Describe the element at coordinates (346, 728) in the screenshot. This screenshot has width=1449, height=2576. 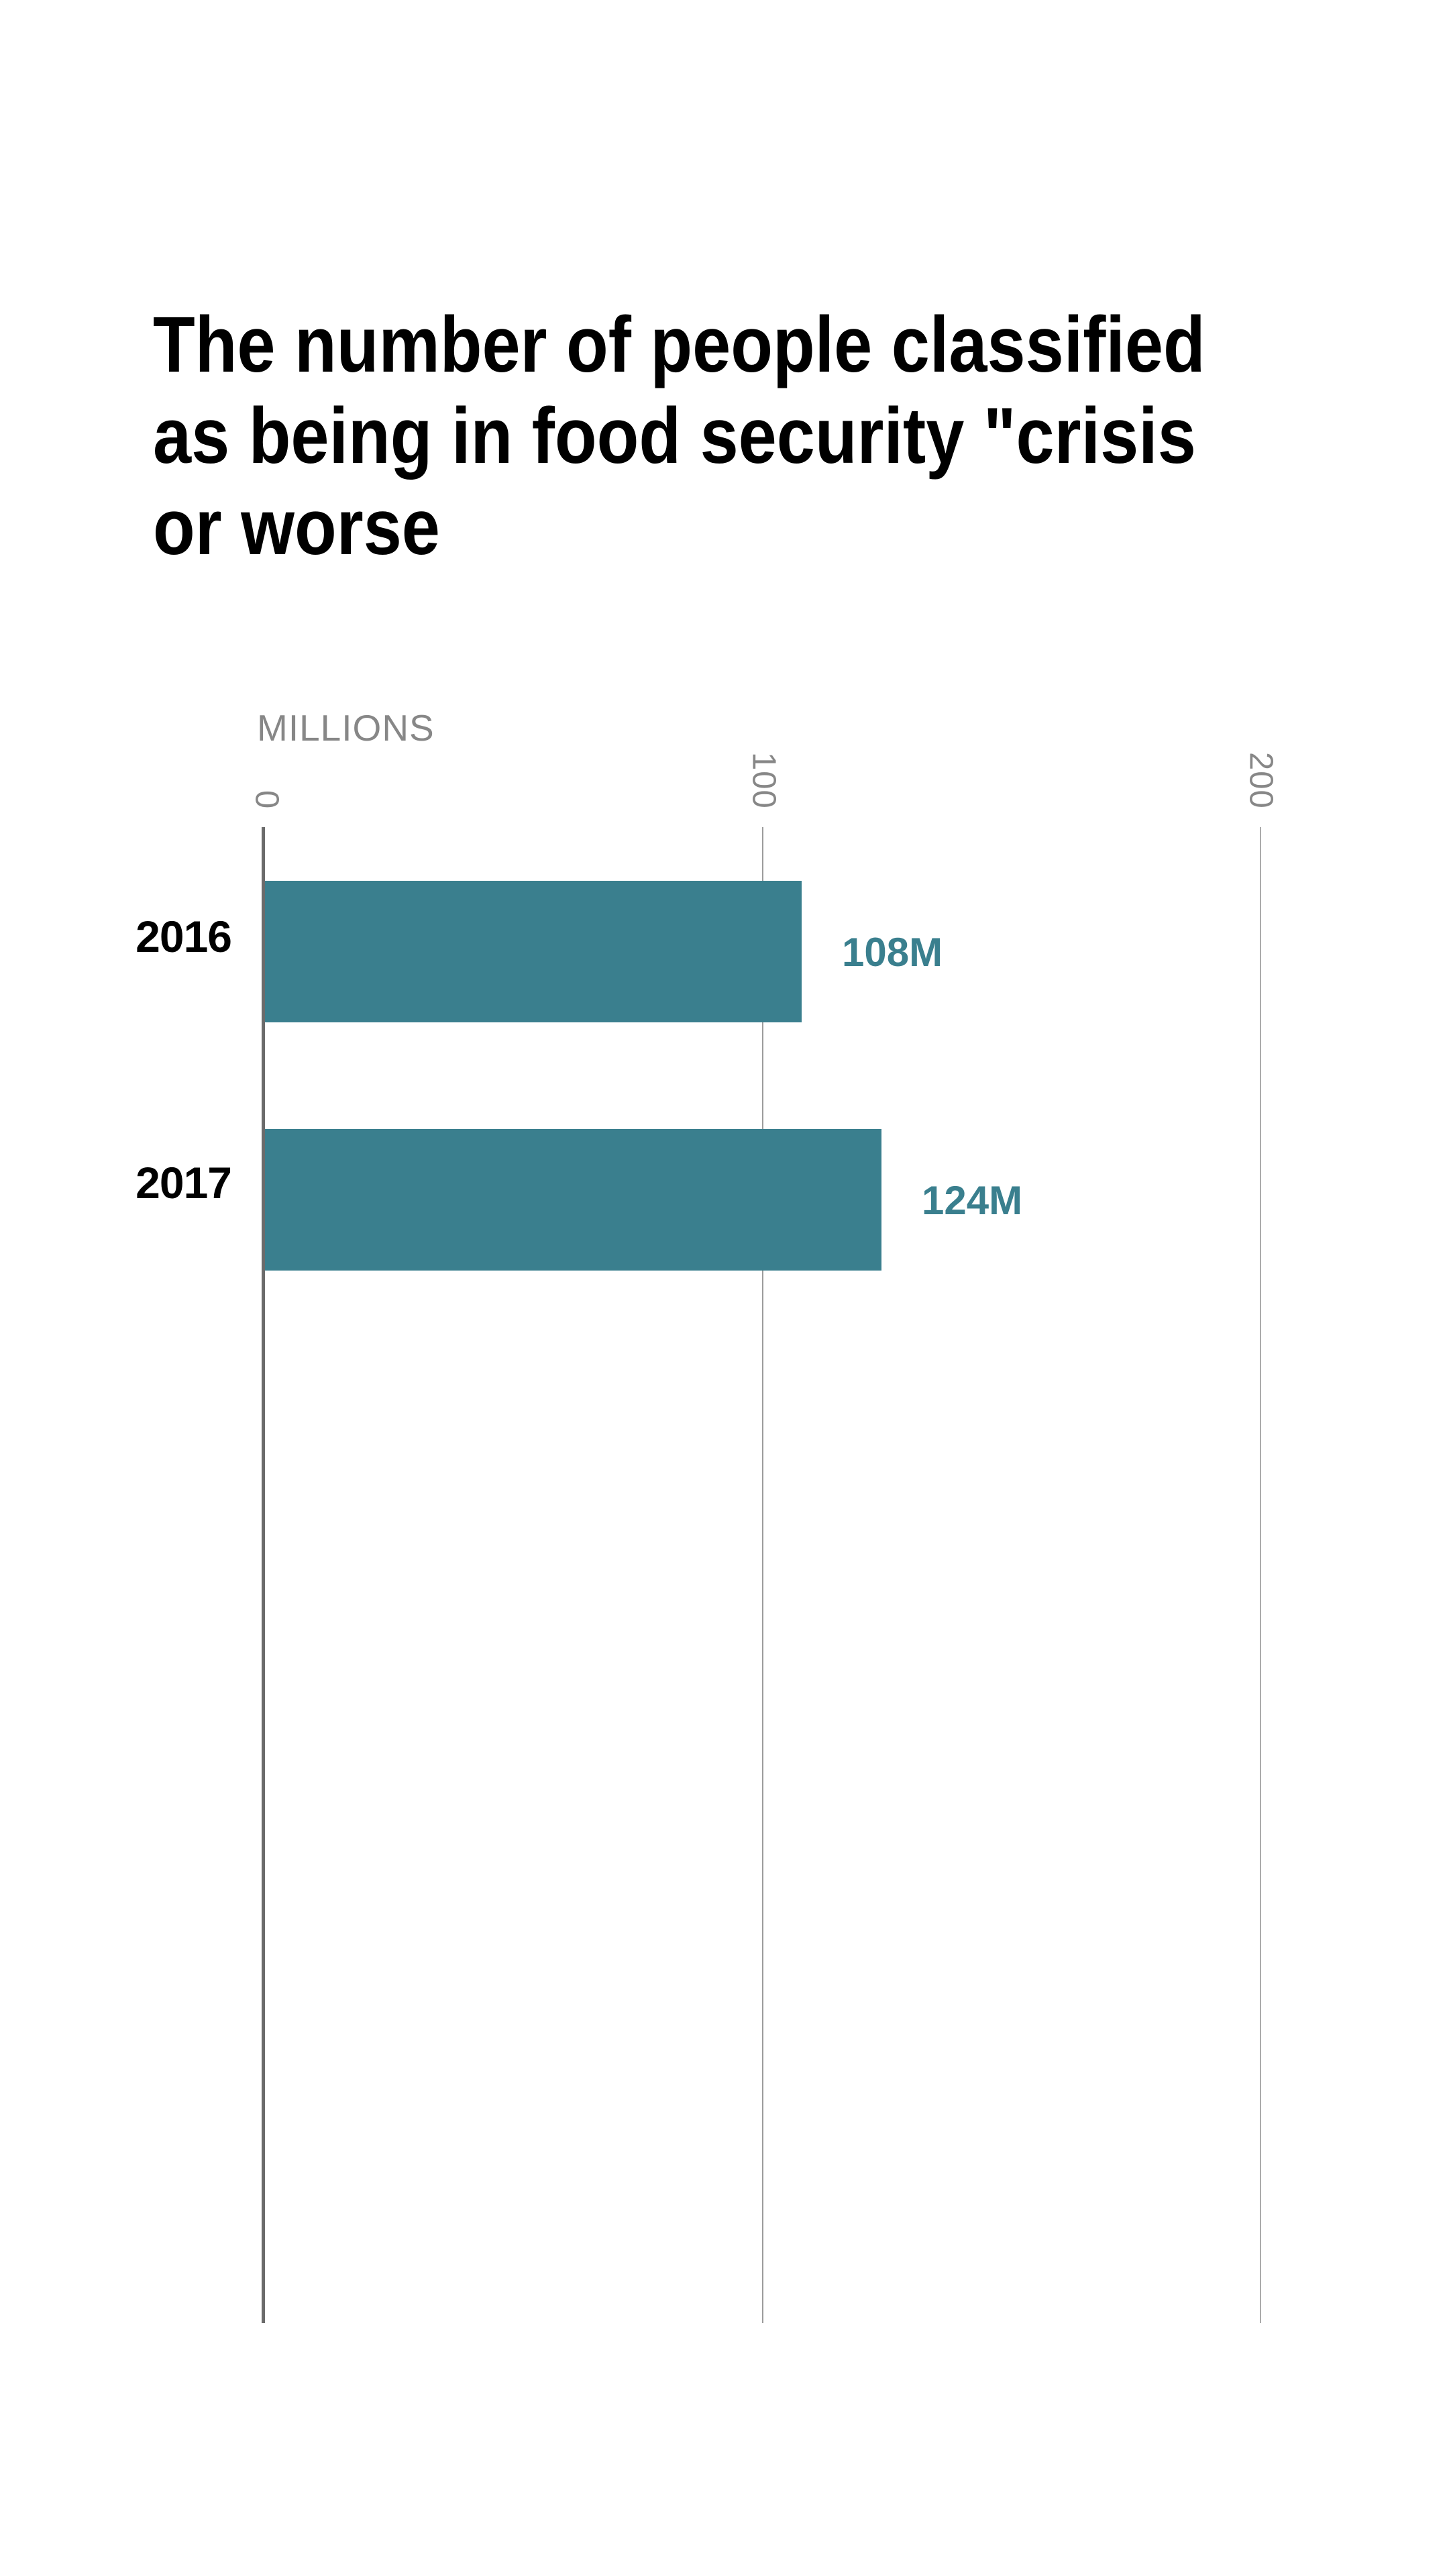
I see `axis-unit-label: MILLIONS` at that location.